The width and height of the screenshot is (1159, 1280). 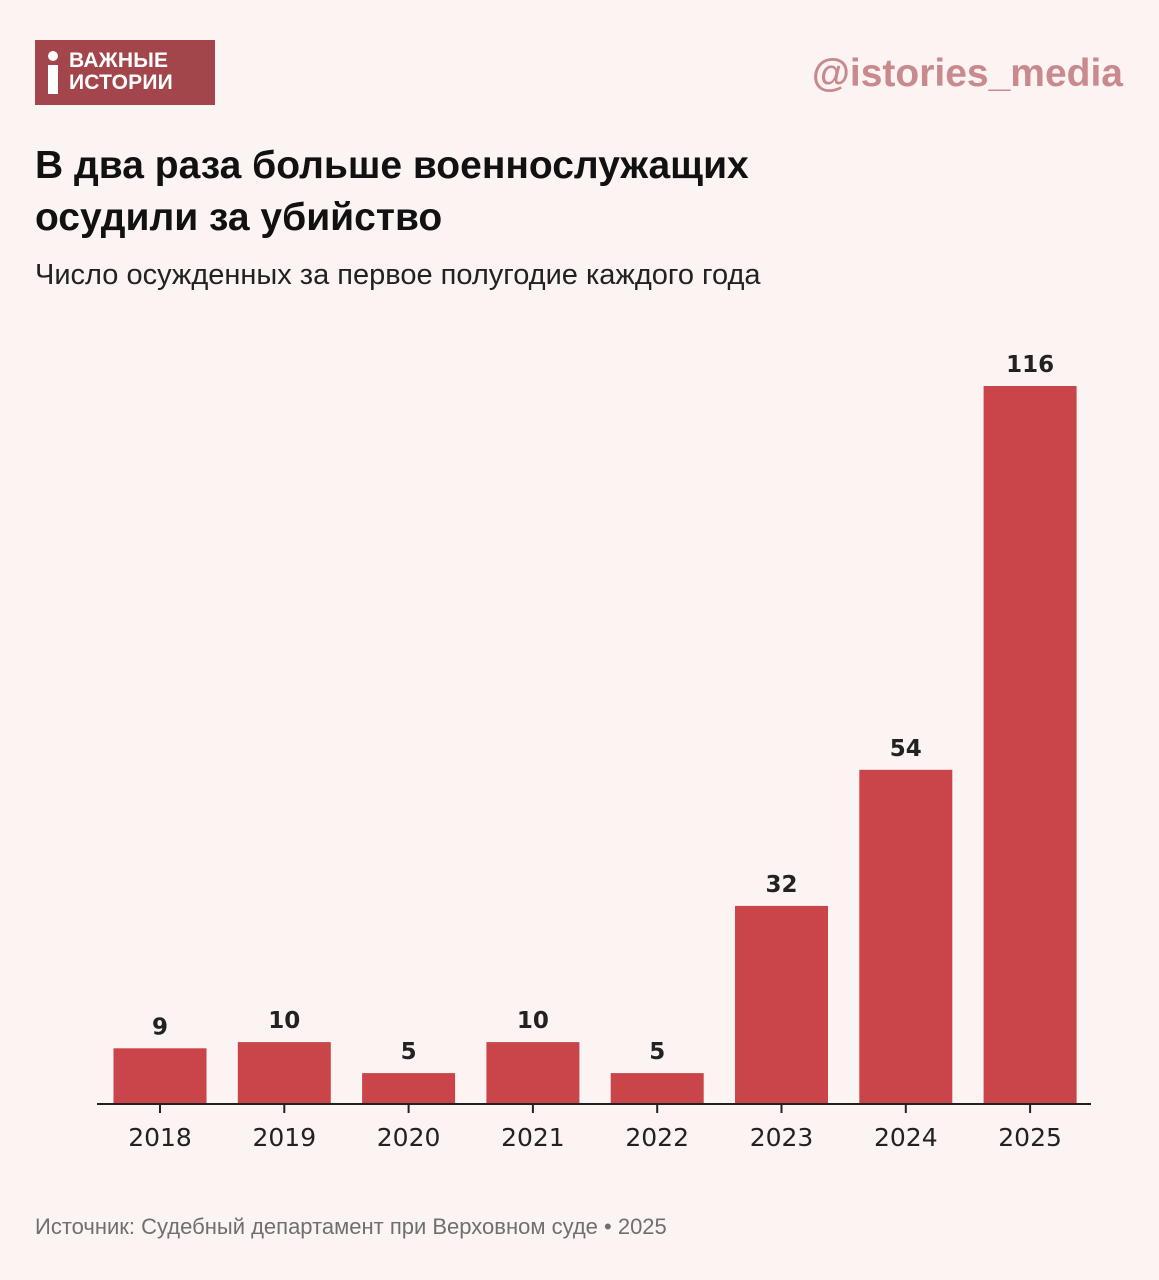 I want to click on chart-title-line-1: В два раза больше военнослужащих, so click(x=392, y=165).